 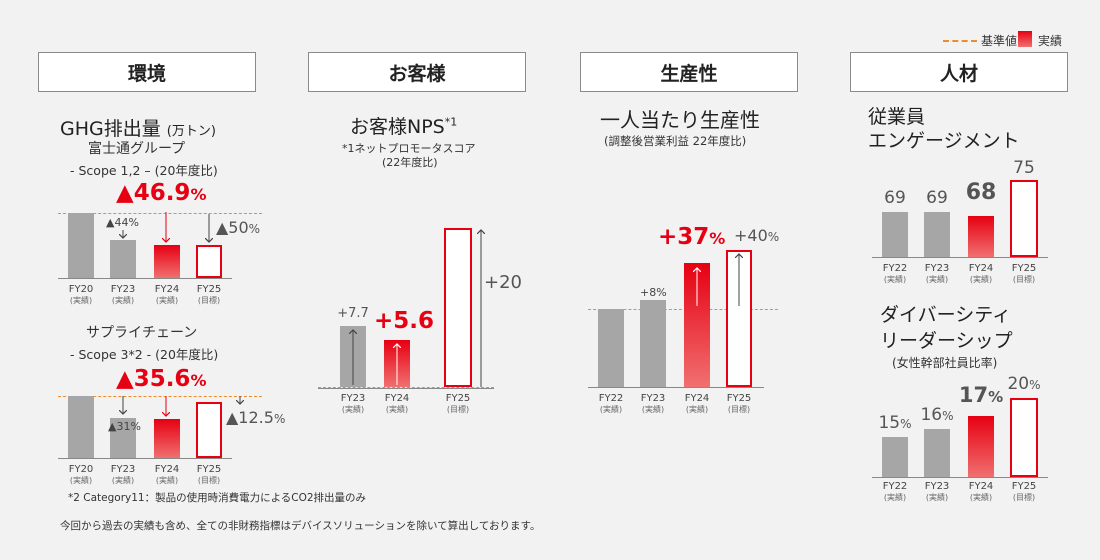 I want to click on legend-actual-label: 実績, so click(x=1050, y=41).